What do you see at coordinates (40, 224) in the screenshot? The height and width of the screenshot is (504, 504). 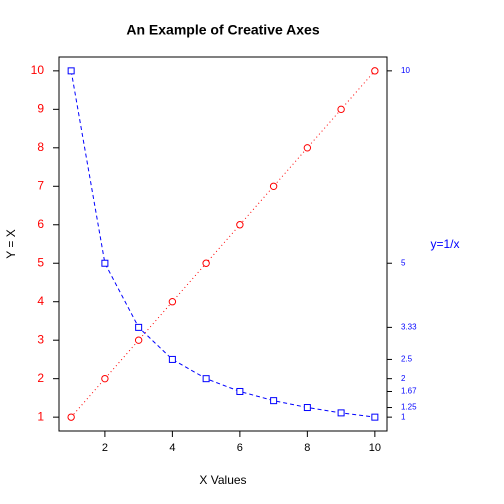 I see `y-tick-label: 6` at bounding box center [40, 224].